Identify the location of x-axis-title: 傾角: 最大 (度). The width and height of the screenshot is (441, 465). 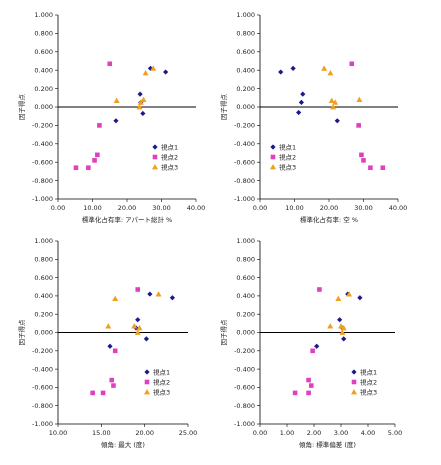
(123, 444).